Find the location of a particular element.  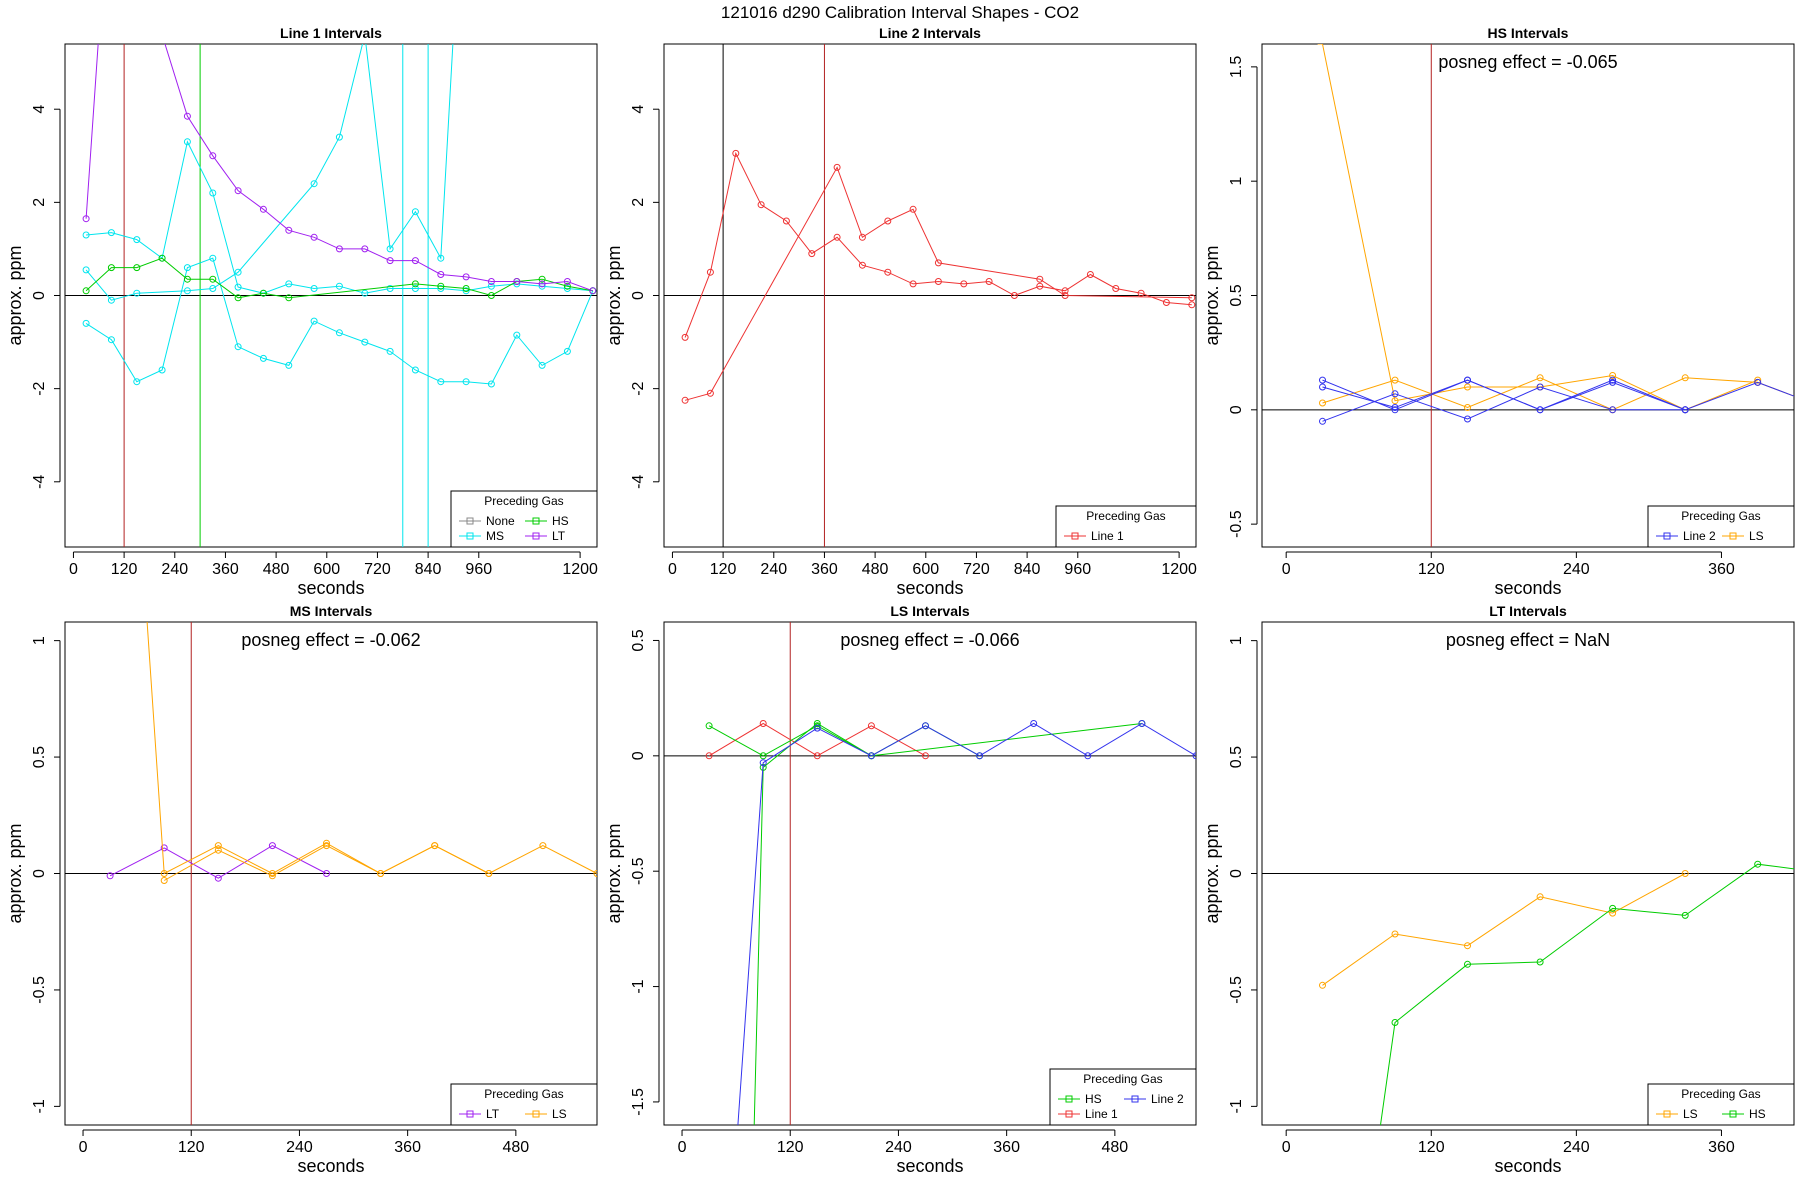

x-tick-label: 0 is located at coordinates (682, 1147).